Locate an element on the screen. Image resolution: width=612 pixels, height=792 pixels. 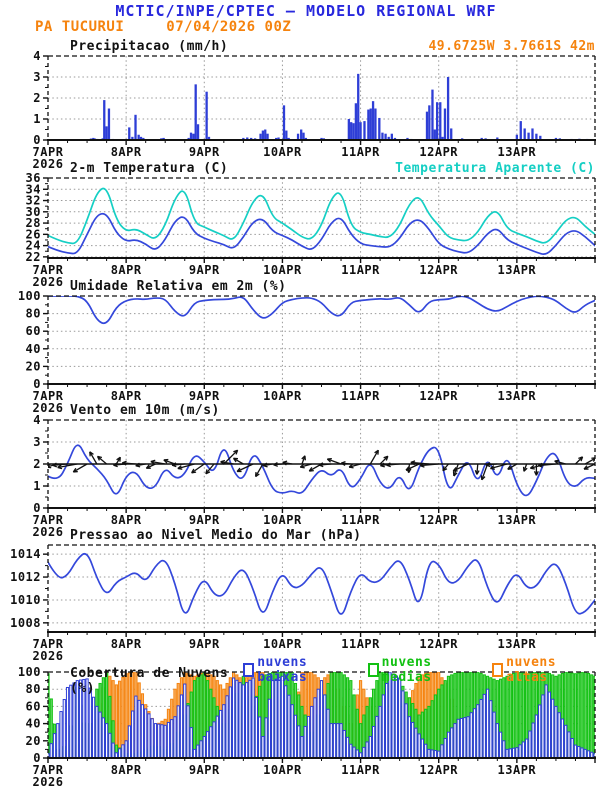
run-datetime: 07/04/2026 00Z is located at coordinates (229, 27).